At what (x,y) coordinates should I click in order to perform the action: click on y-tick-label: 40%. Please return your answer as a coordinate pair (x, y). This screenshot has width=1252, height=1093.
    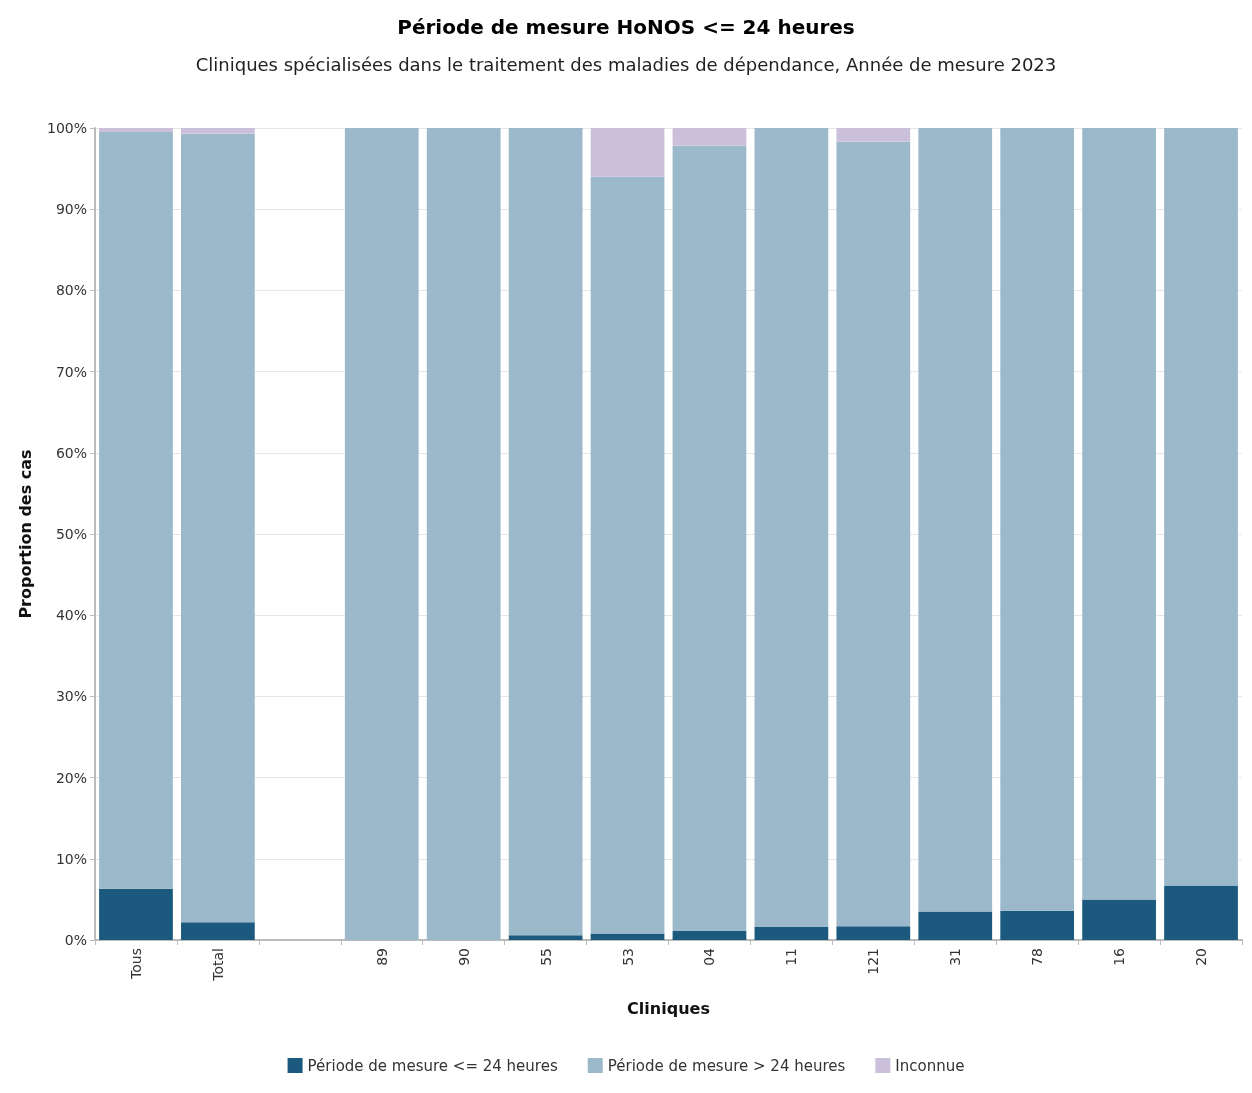
    Looking at the image, I should click on (71, 615).